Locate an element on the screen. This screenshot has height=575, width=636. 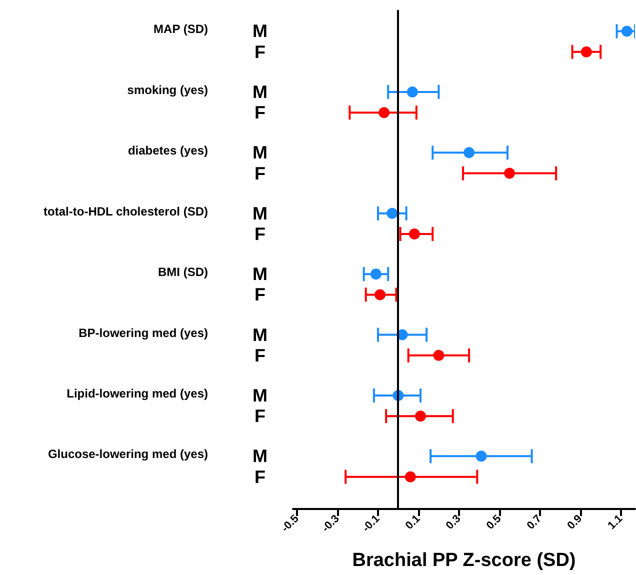
text: total-to-HDL cholesterol (SD) is located at coordinates (126, 211).